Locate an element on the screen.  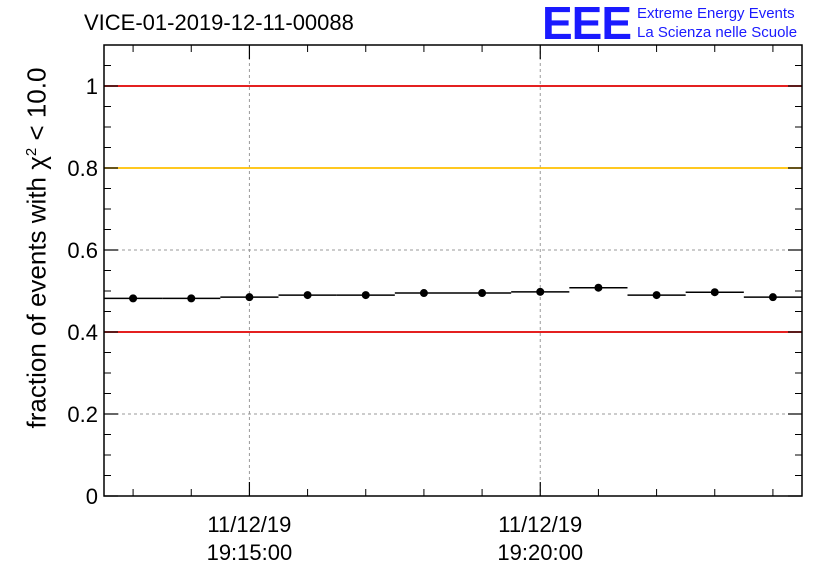
y-tick-label: 0.4 is located at coordinates (82, 332).